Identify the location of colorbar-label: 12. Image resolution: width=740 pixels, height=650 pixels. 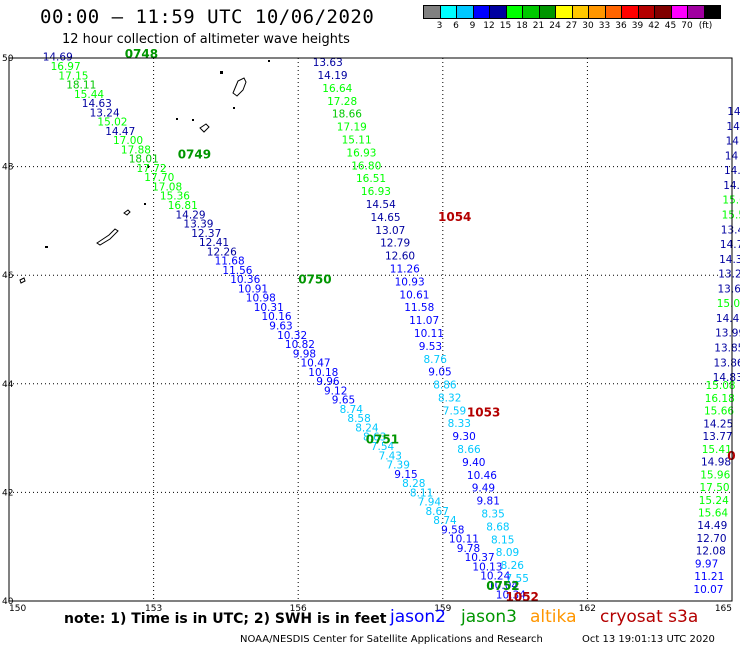
(489, 26).